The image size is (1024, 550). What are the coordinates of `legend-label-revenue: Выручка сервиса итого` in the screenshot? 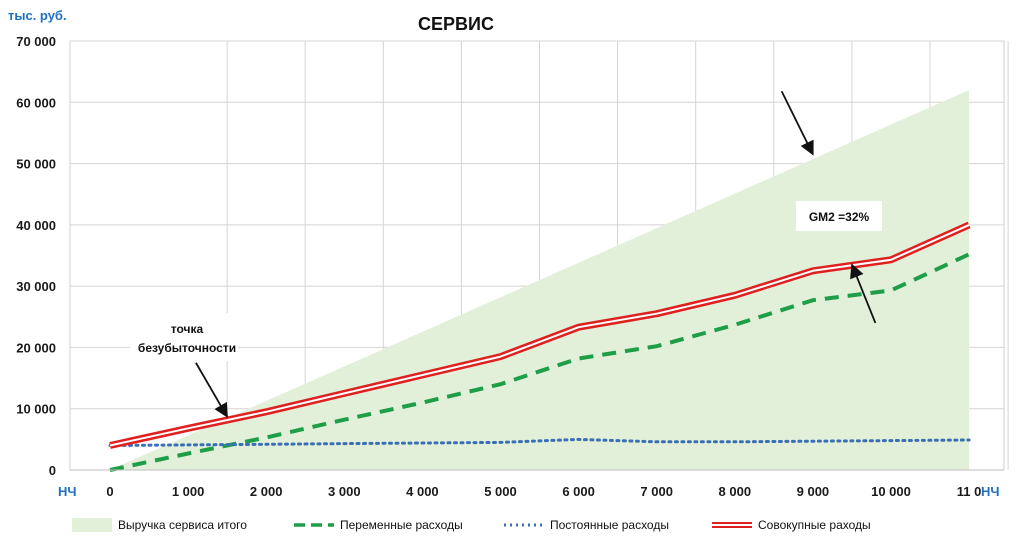 It's located at (182, 525).